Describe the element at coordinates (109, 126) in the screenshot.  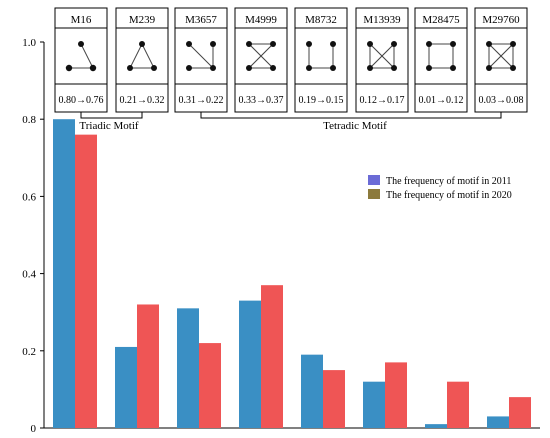
I see `triadic-motif-label: Triadic Motif` at that location.